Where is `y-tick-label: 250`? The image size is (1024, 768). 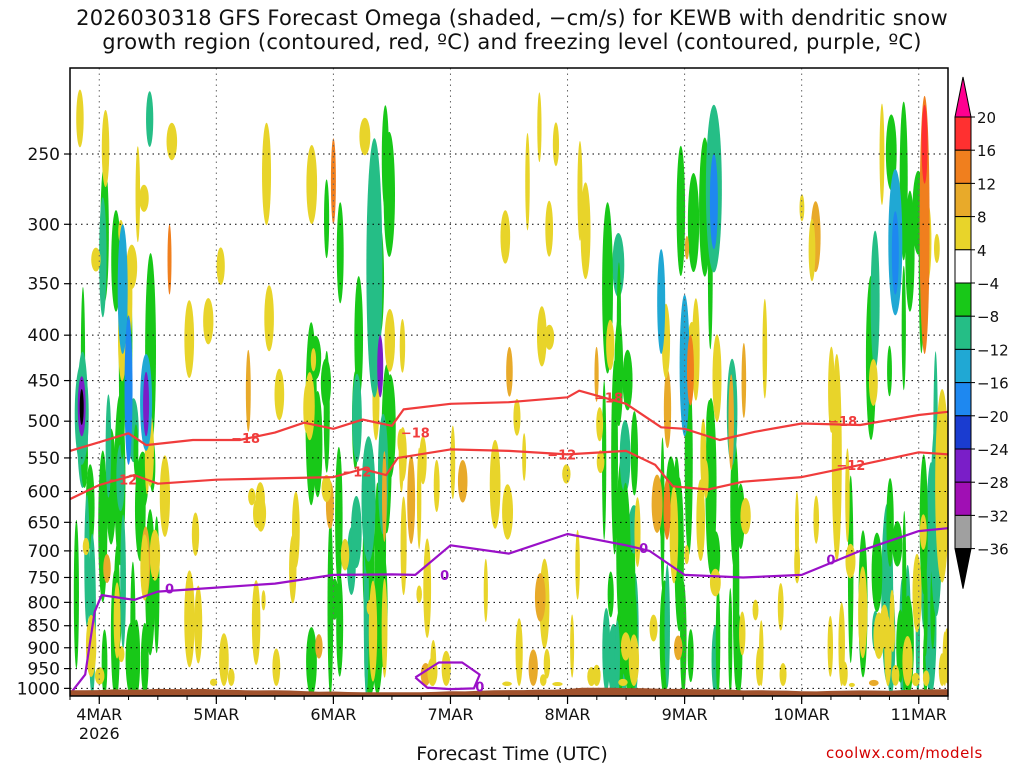 y-tick-label: 250 is located at coordinates (44, 155).